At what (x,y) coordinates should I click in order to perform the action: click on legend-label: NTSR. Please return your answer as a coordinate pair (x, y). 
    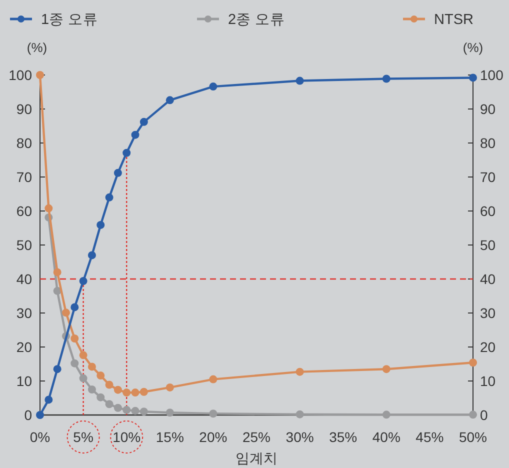
    Looking at the image, I should click on (454, 20).